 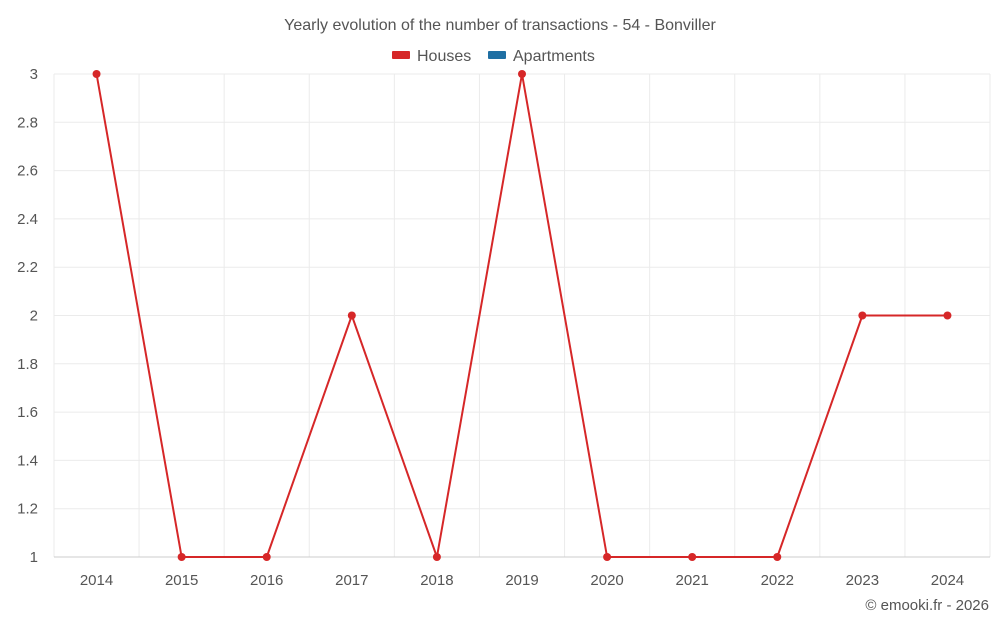 I want to click on x-tick-label: 2018, so click(x=436, y=580).